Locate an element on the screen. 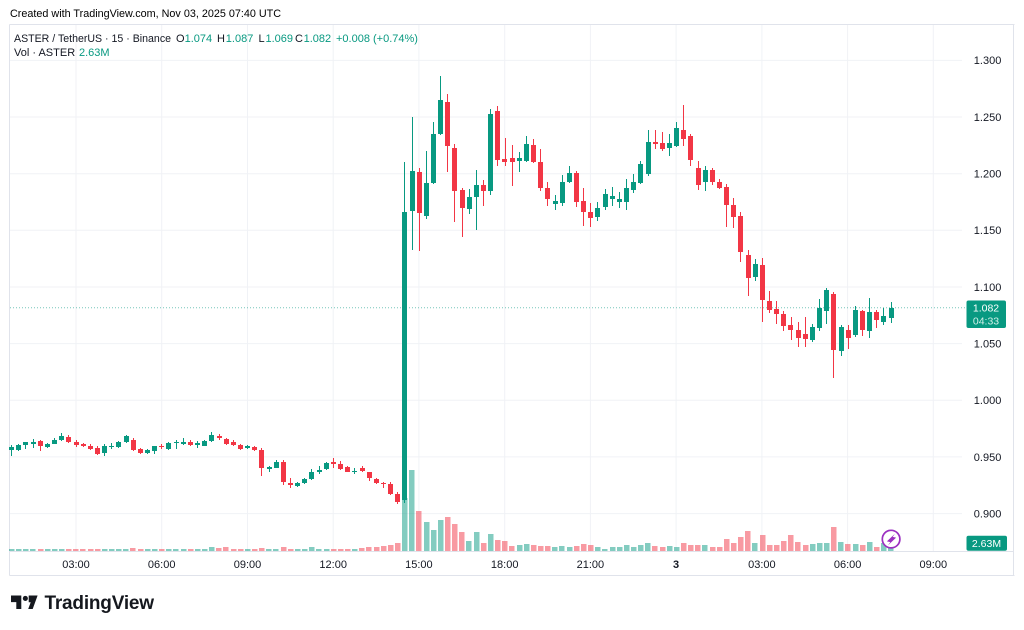 The height and width of the screenshot is (630, 1024). svg-text: C is located at coordinates (299, 39).